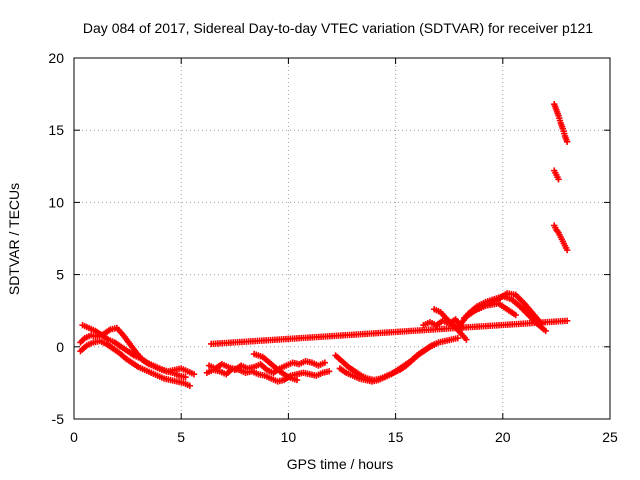  I want to click on y-tick-label: 15, so click(56, 130).